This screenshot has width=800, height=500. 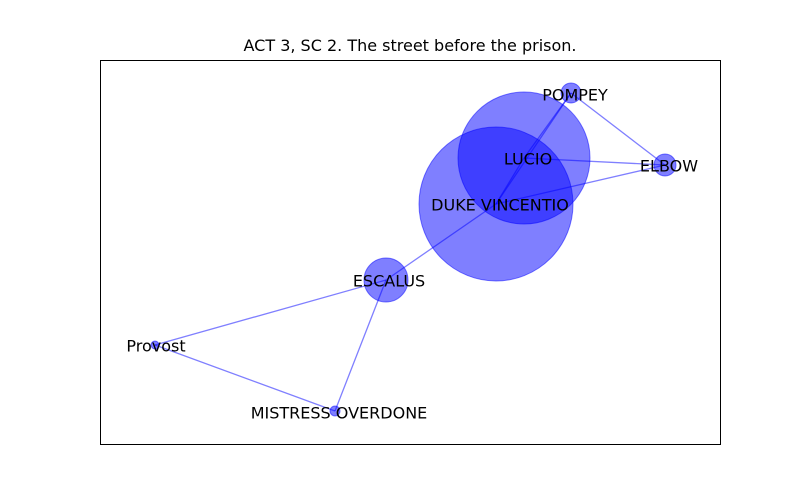 I want to click on node-label-lucio: LUCIO, so click(x=528, y=159).